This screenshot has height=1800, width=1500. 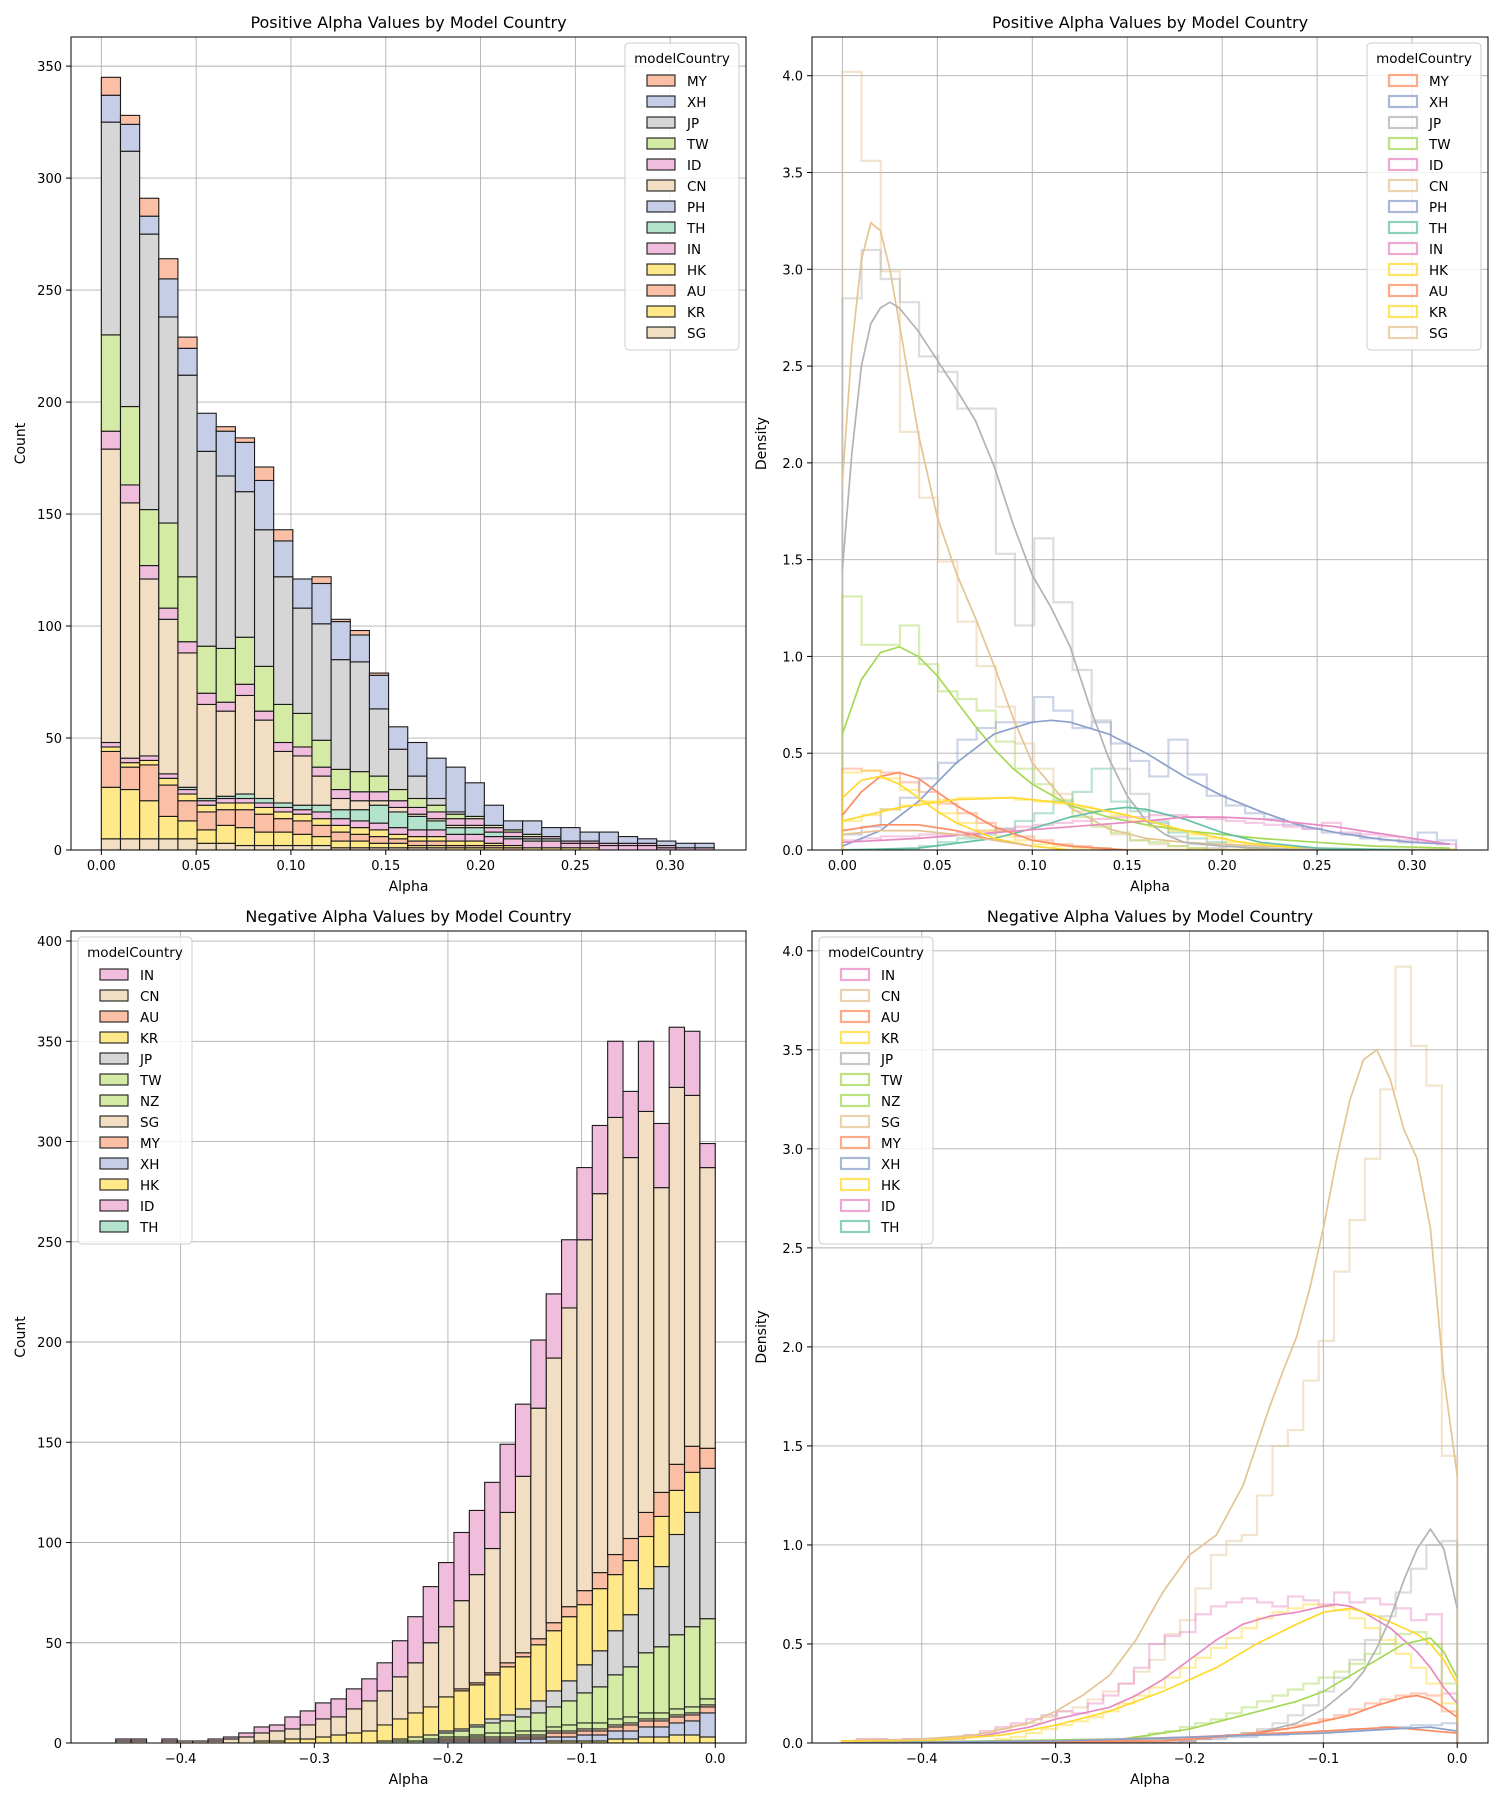 I want to click on kde-curve-jp, so click(x=1145, y=575).